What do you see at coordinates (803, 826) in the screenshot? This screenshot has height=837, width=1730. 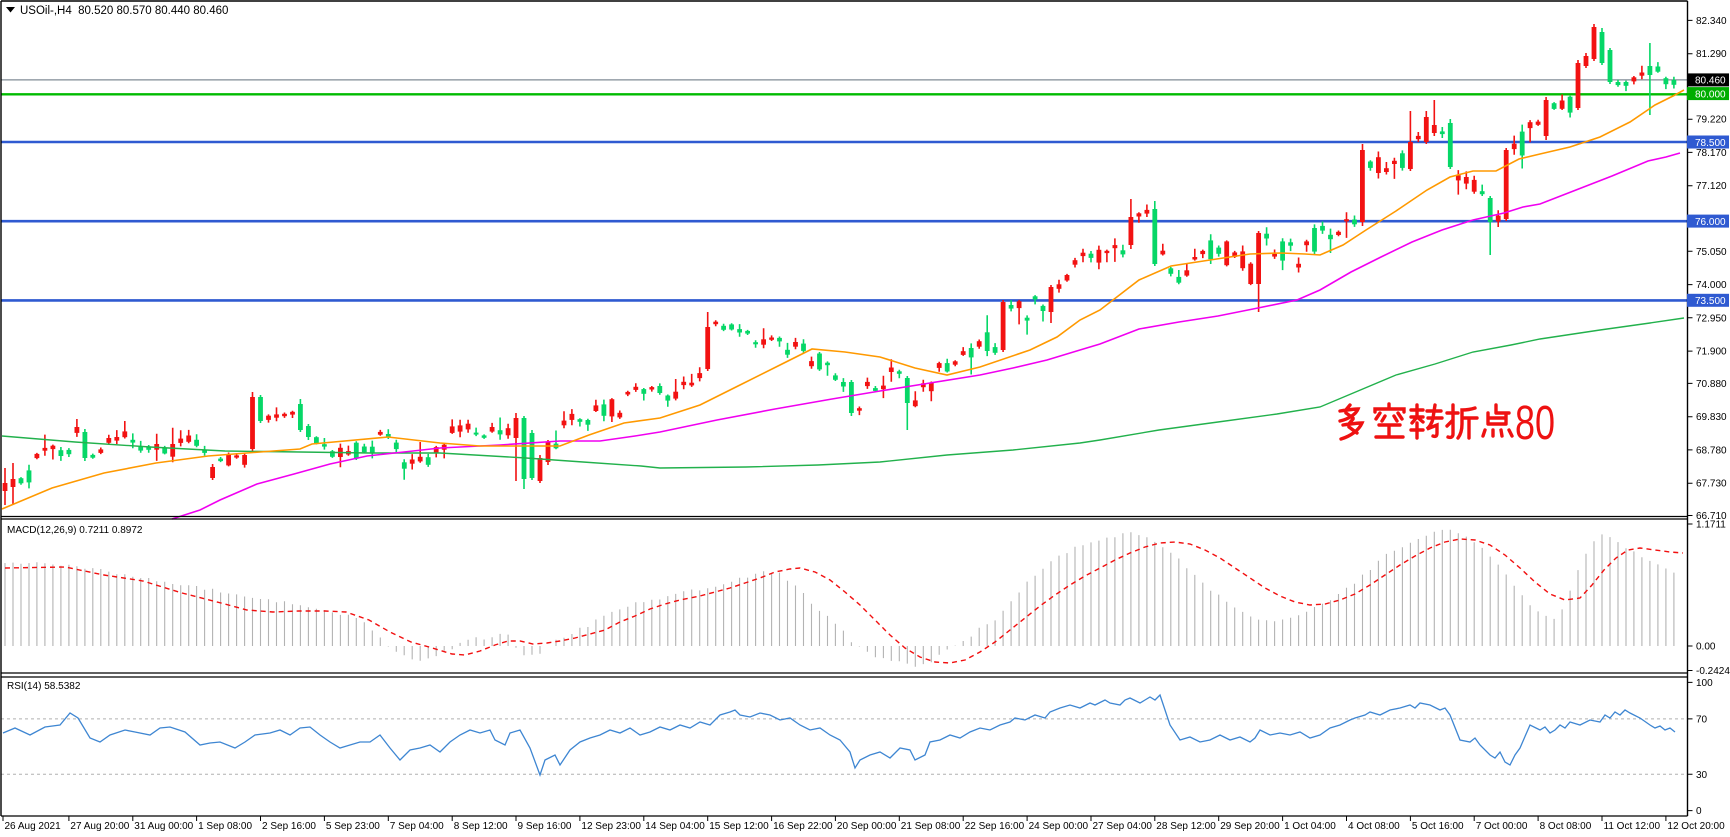 I see `svg-text: 16 Sep 22:00` at bounding box center [803, 826].